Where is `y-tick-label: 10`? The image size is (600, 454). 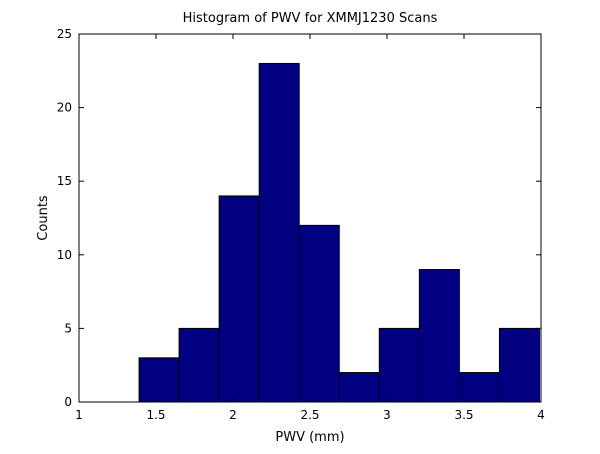
y-tick-label: 10 is located at coordinates (64, 255).